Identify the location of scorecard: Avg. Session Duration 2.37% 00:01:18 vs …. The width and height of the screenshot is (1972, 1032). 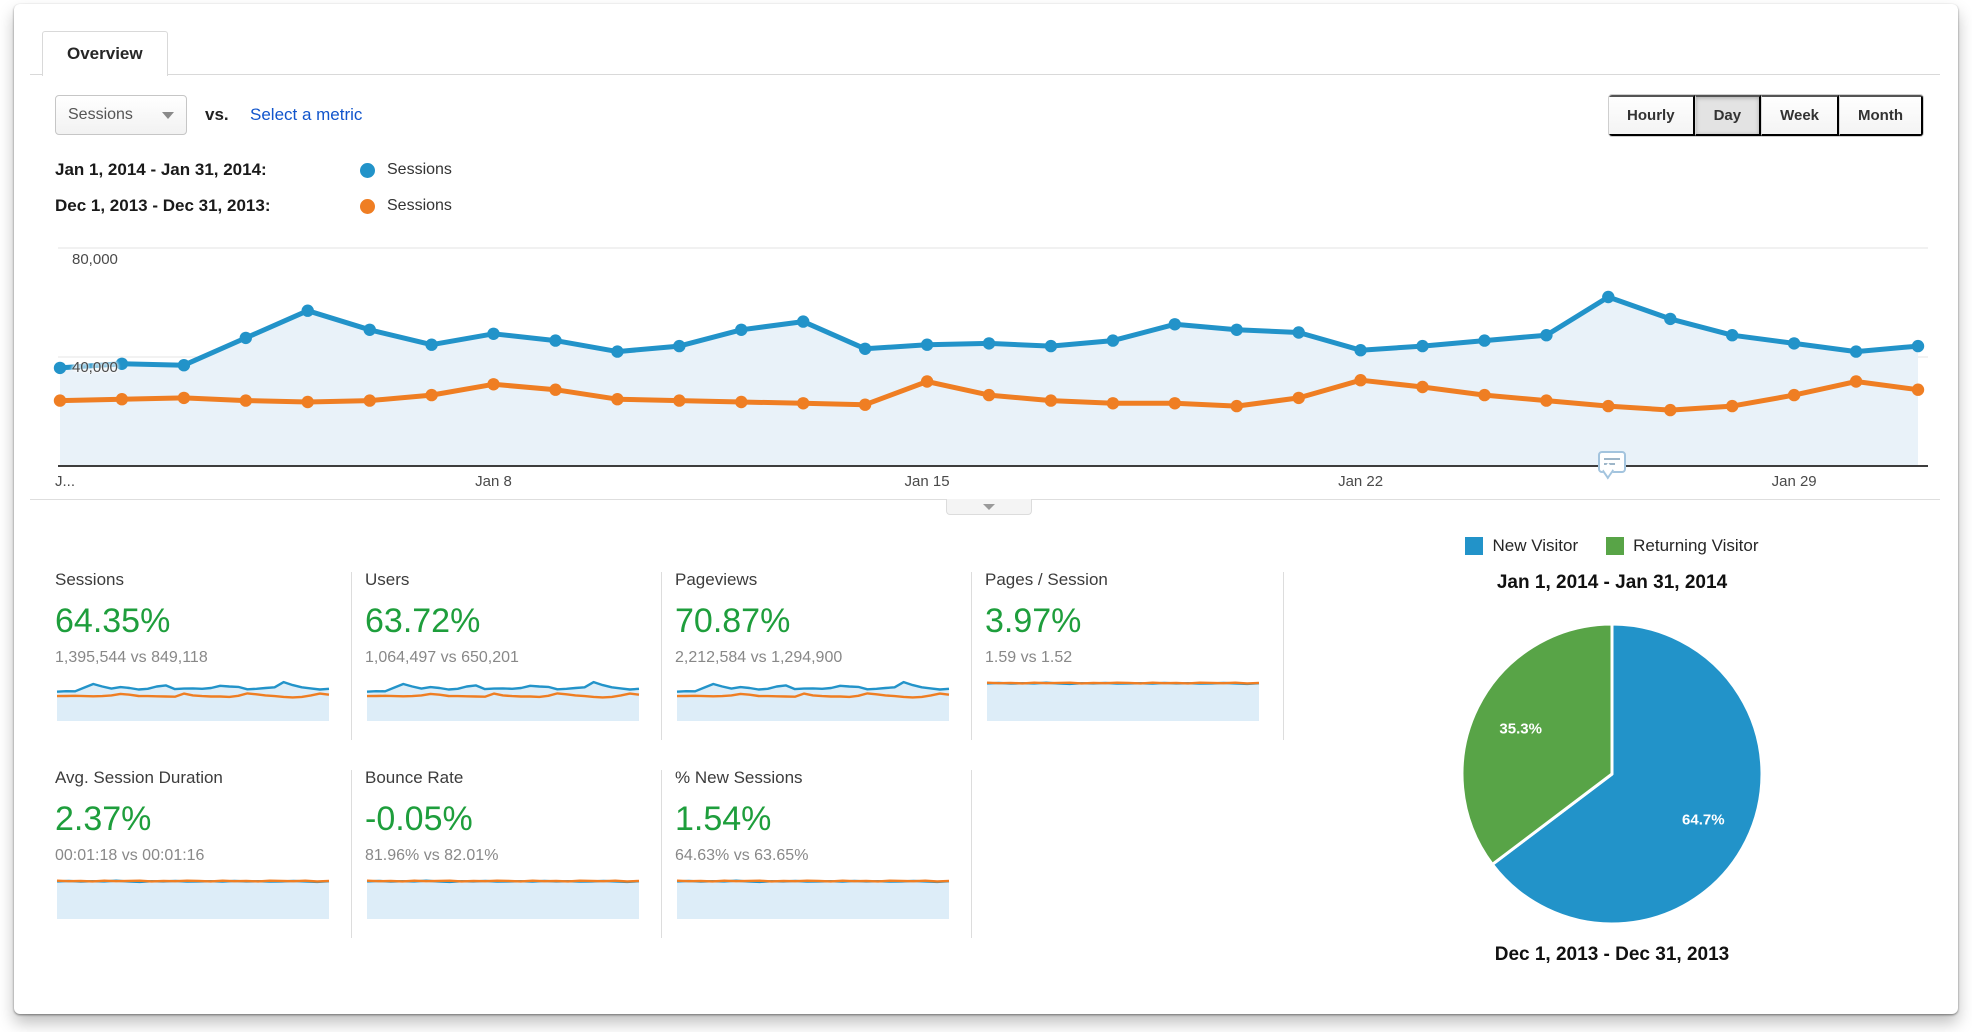
(201, 847).